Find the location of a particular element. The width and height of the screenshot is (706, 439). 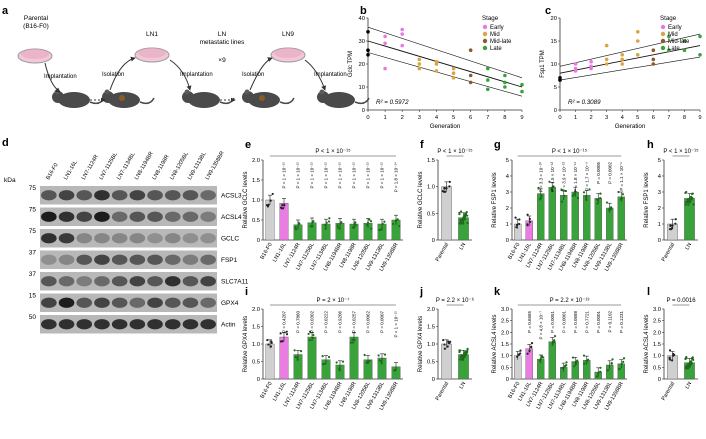

y-axis-label: Relative FSP1 levels is located at coordinates (647, 199).